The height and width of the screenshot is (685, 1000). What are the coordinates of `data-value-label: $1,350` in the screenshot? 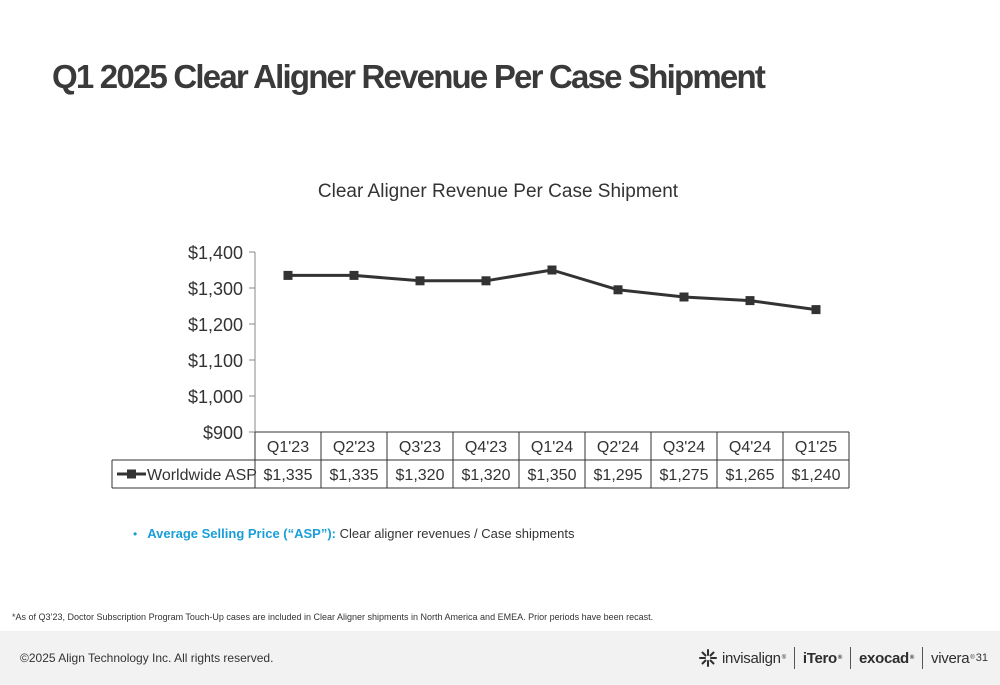 It's located at (552, 475).